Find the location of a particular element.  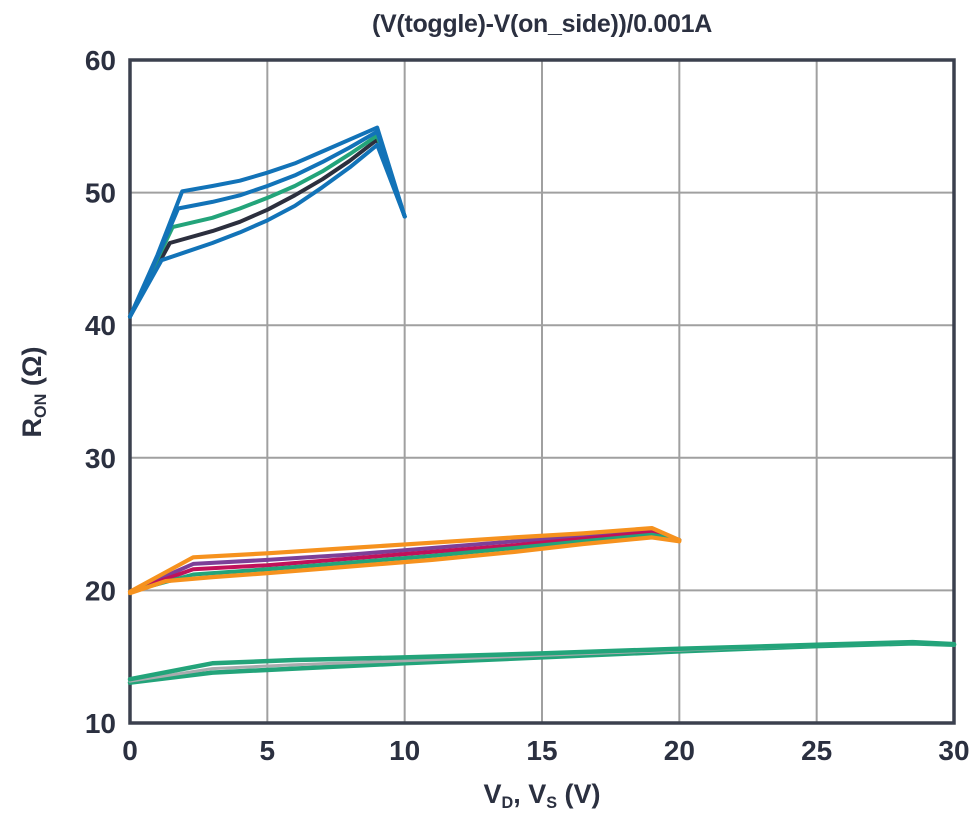

y-tick-label-50: 50 is located at coordinates (100, 193).